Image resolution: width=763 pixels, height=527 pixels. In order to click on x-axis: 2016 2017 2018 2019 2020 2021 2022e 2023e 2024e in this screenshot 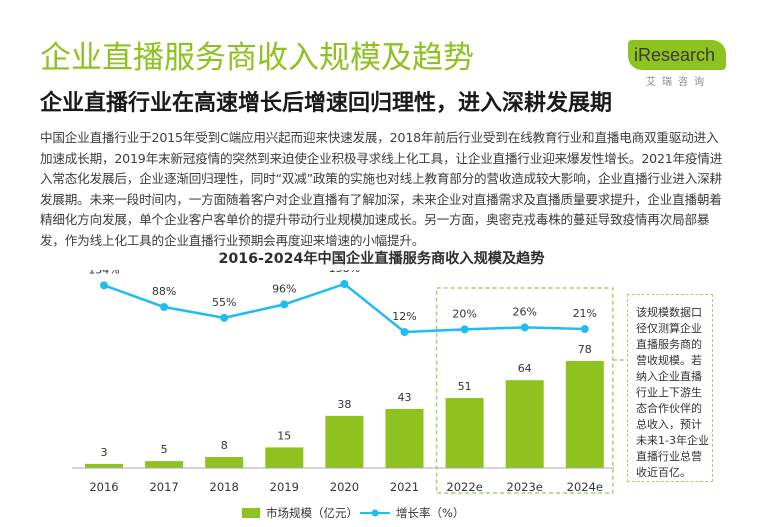, I will do `click(343, 480)`.